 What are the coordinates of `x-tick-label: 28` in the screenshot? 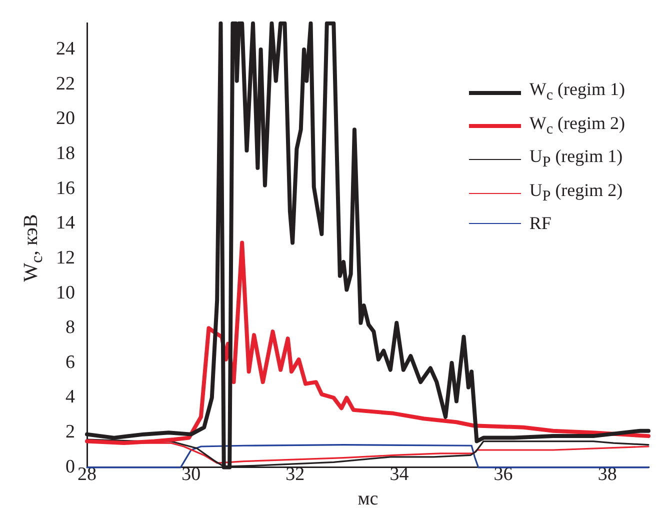 It's located at (87, 474).